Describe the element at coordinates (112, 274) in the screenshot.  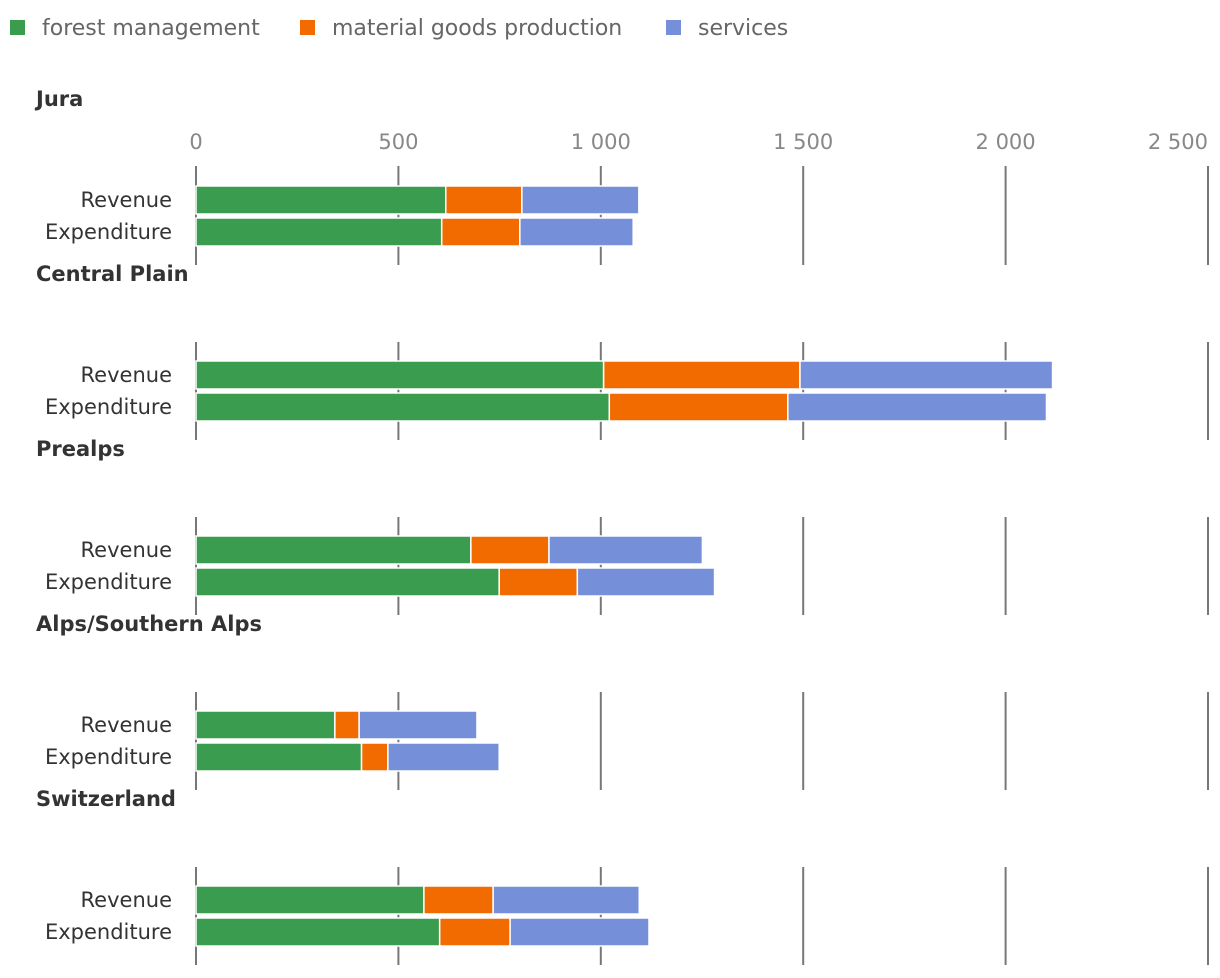
I see `panel-title: Central Plain` at that location.